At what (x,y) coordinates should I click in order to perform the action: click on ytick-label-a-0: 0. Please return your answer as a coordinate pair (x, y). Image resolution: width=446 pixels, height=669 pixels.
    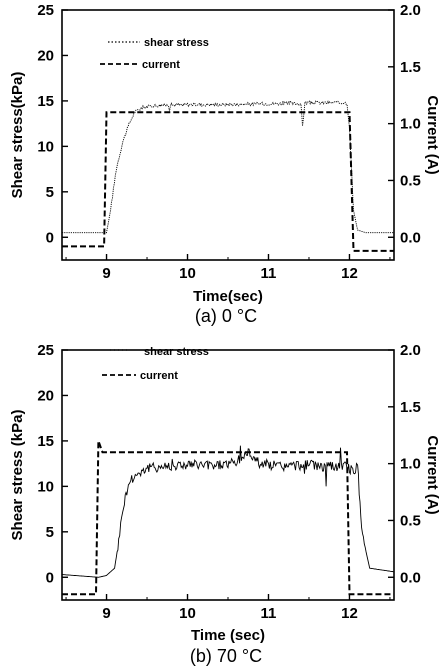
    Looking at the image, I should click on (50, 237).